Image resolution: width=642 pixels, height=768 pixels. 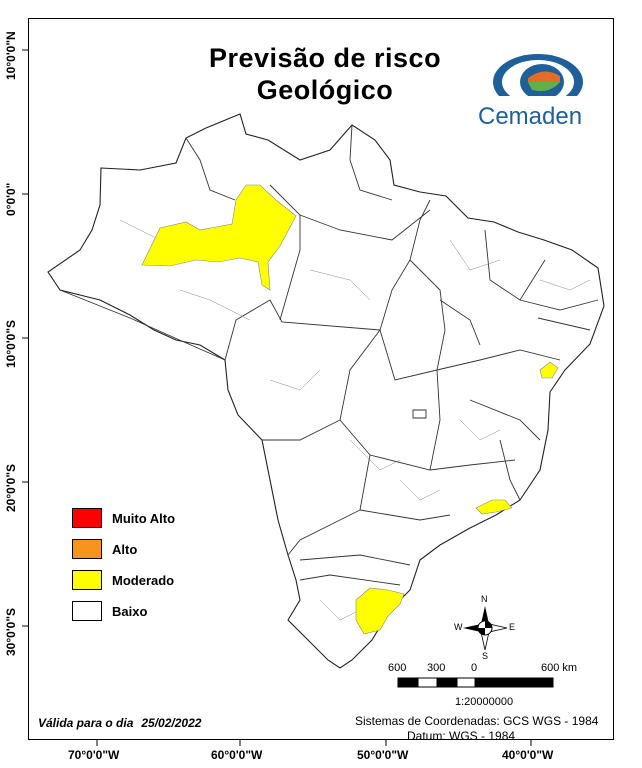 I want to click on longitude-label: 60°0'0"W, so click(x=237, y=755).